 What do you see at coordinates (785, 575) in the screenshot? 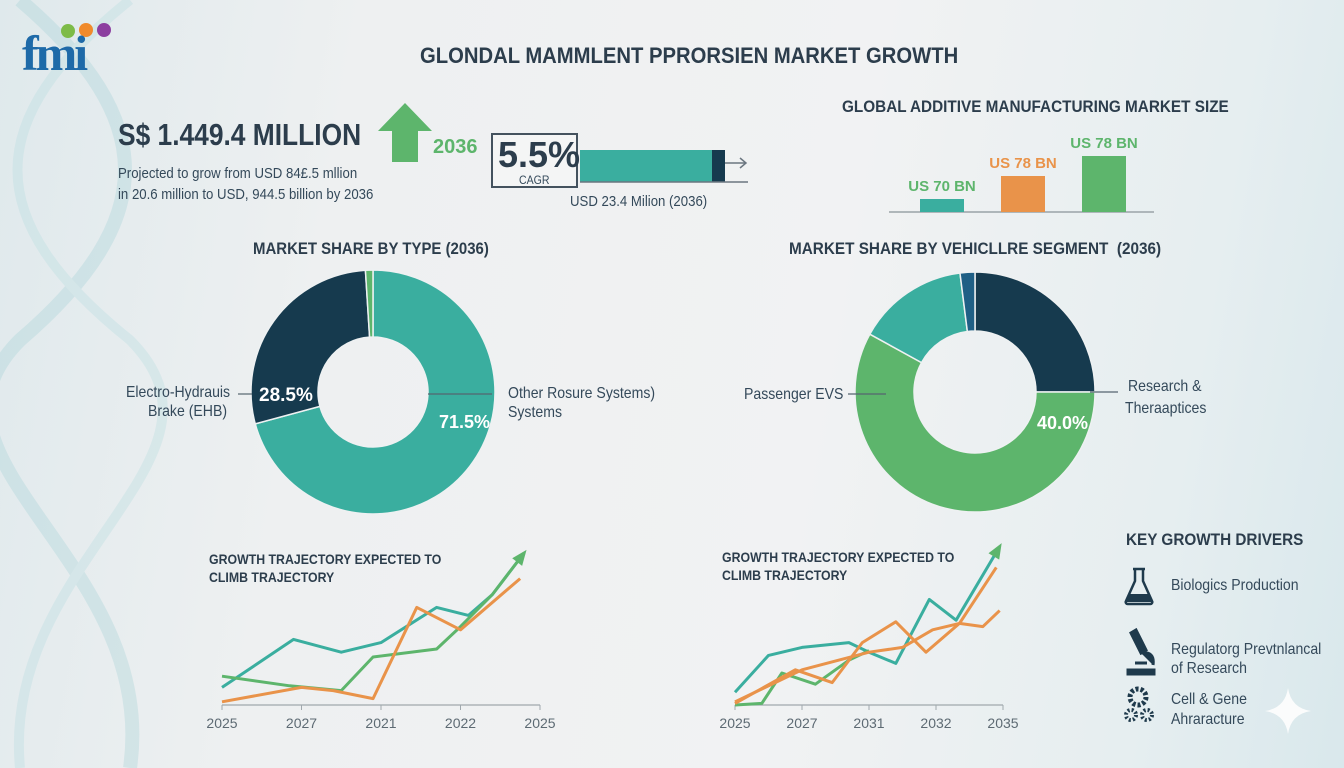
I see `line2-title-2: CLIMB TRAJECTORY` at bounding box center [785, 575].